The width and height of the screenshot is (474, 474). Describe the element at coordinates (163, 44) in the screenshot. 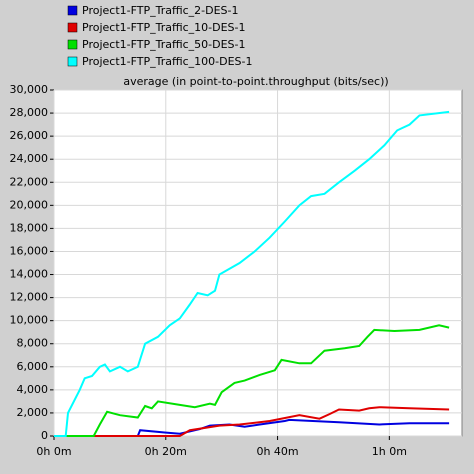

I see `legend-label: Project1-FTP_Traffic_50-DES-1` at that location.